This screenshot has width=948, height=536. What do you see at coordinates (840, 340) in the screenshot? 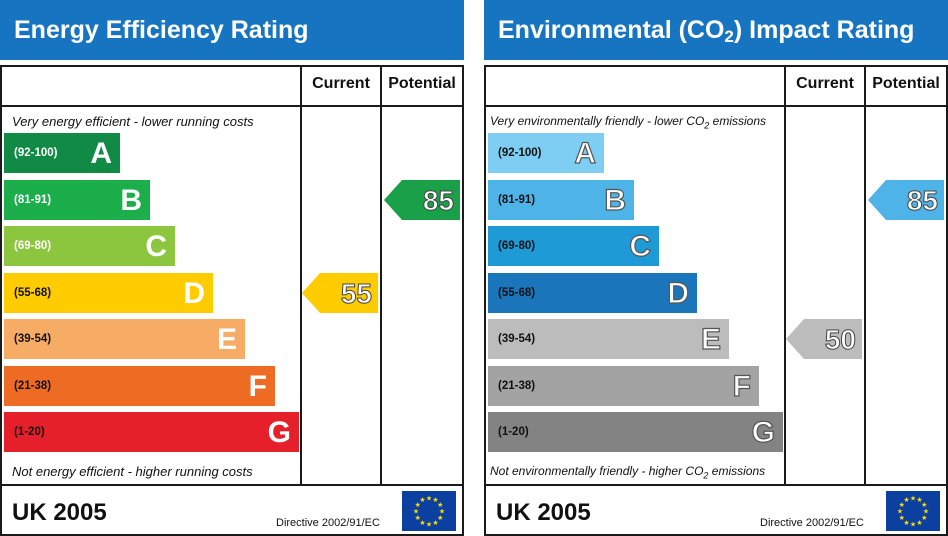
I see `current-rating-value: 50` at bounding box center [840, 340].